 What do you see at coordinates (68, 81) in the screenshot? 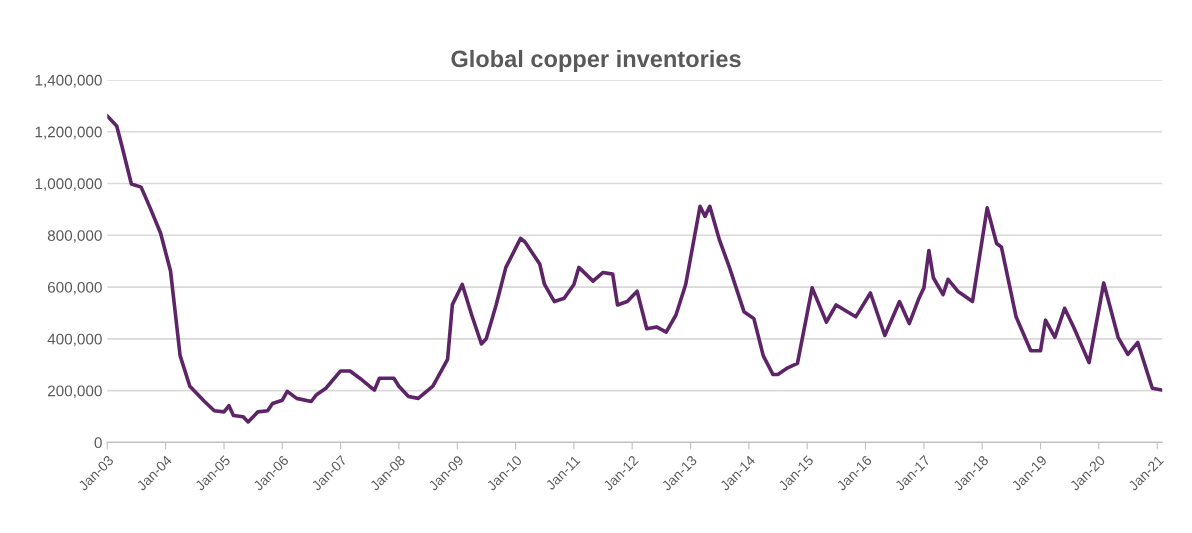
I see `y-tick-label: 1,400,000` at bounding box center [68, 81].